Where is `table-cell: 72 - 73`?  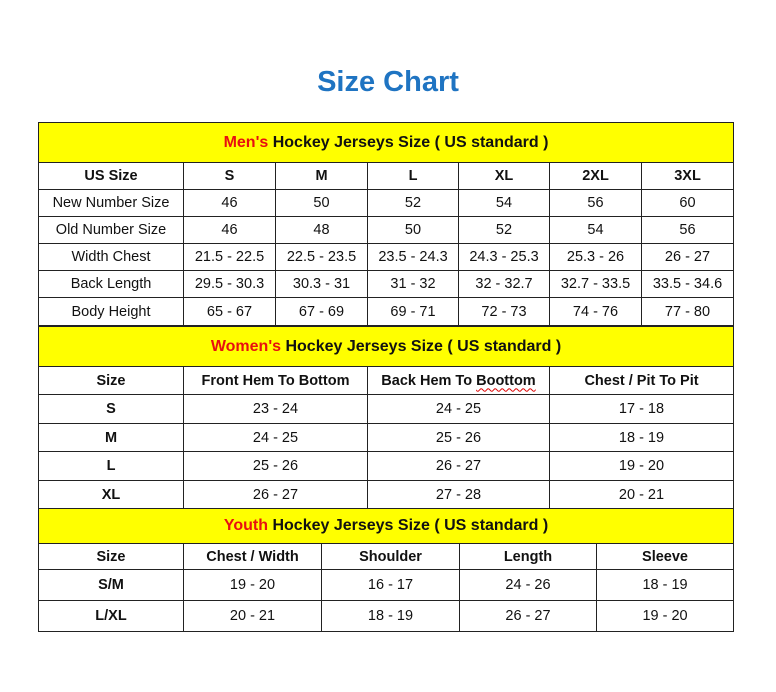 table-cell: 72 - 73 is located at coordinates (504, 311).